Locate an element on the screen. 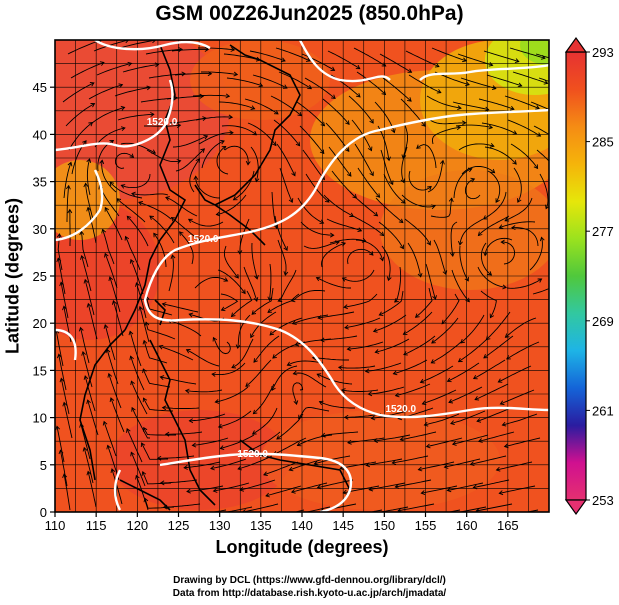 This screenshot has width=619, height=605. colorbar-max-arrow is located at coordinates (576, 44).